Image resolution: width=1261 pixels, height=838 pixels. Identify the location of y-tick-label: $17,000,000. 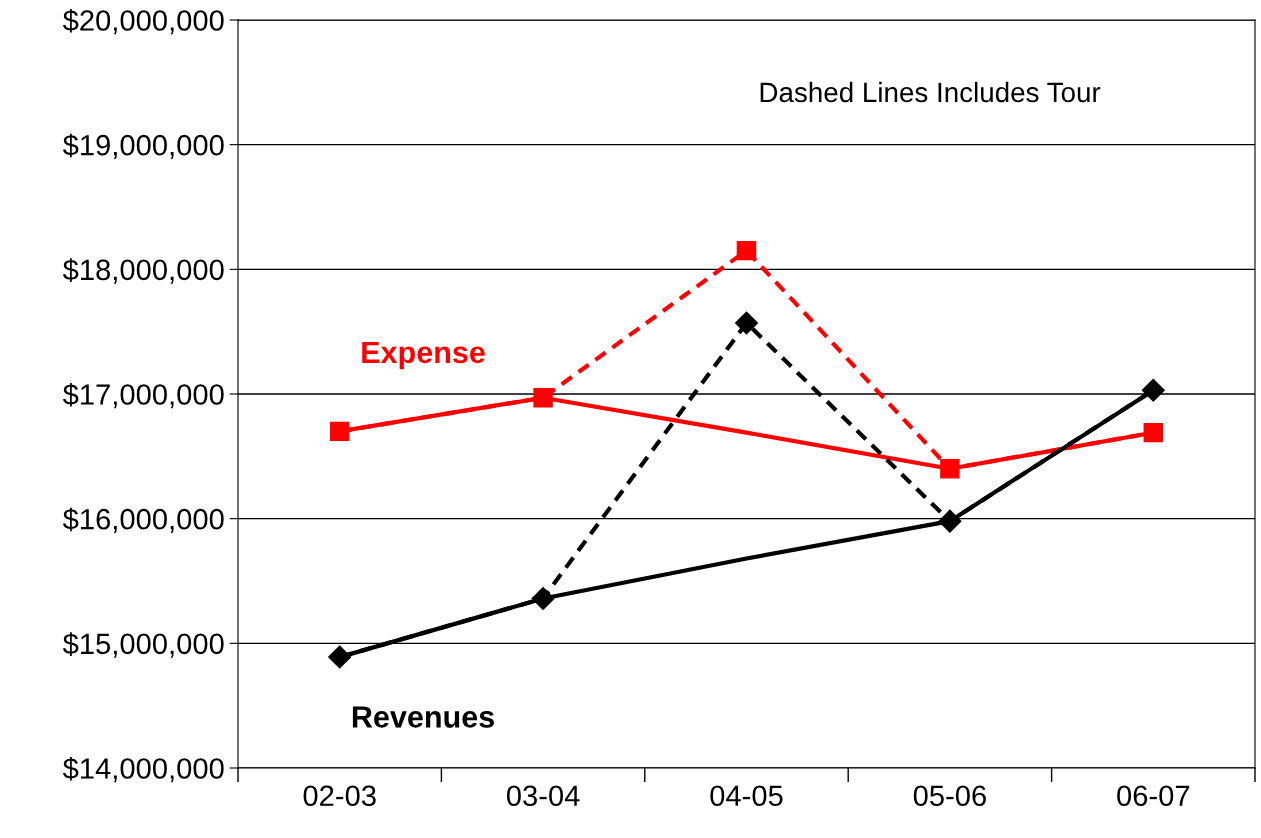
(143, 395).